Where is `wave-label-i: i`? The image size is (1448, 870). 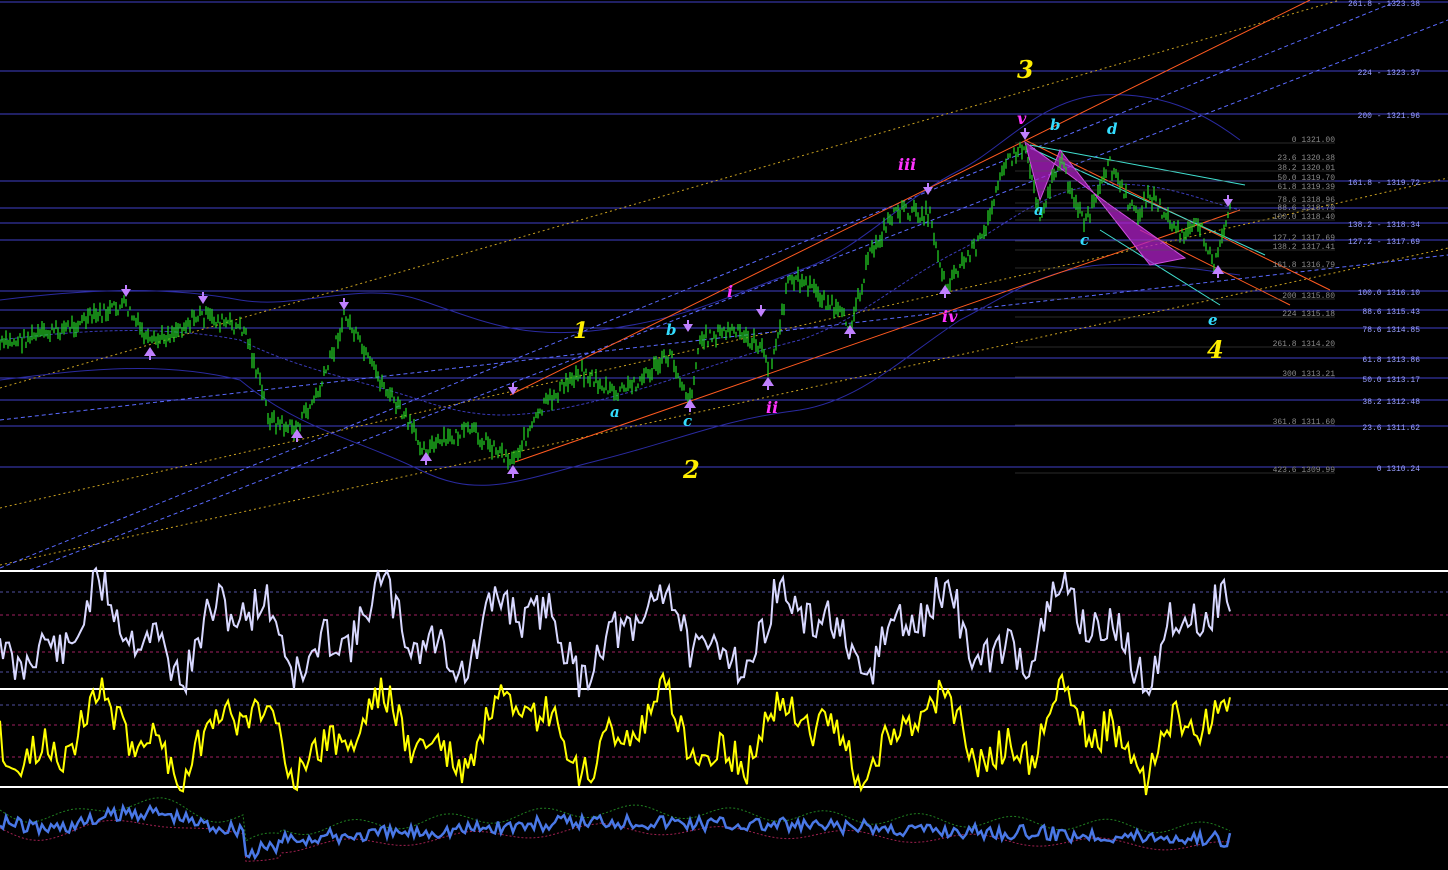 wave-label-i: i is located at coordinates (730, 291).